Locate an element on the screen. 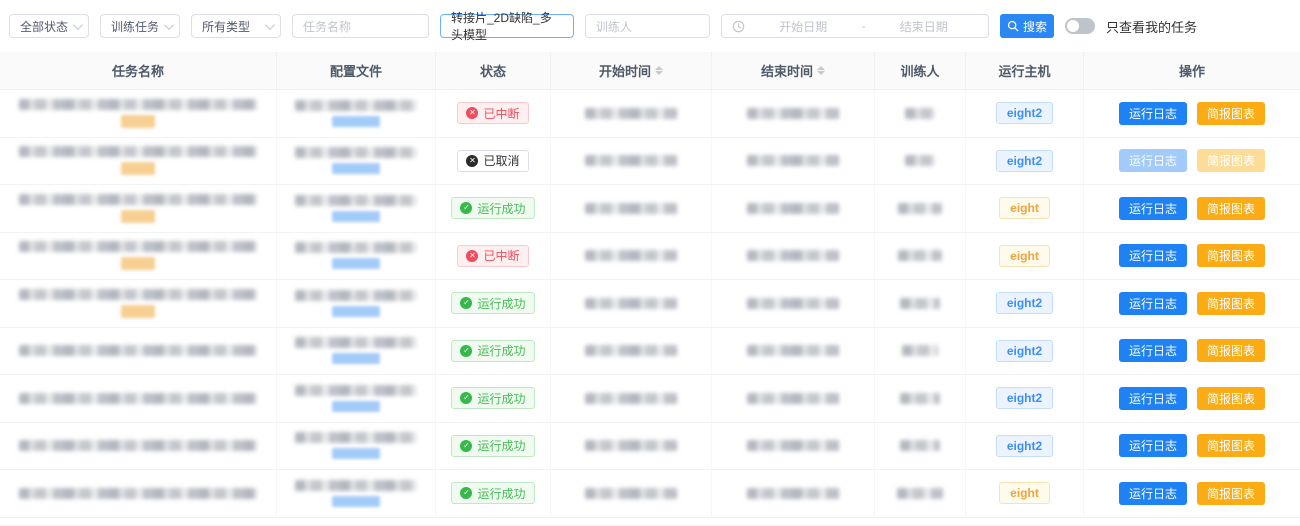 This screenshot has width=1300, height=526. column-header-start-time: 开始时间 is located at coordinates (631, 70).